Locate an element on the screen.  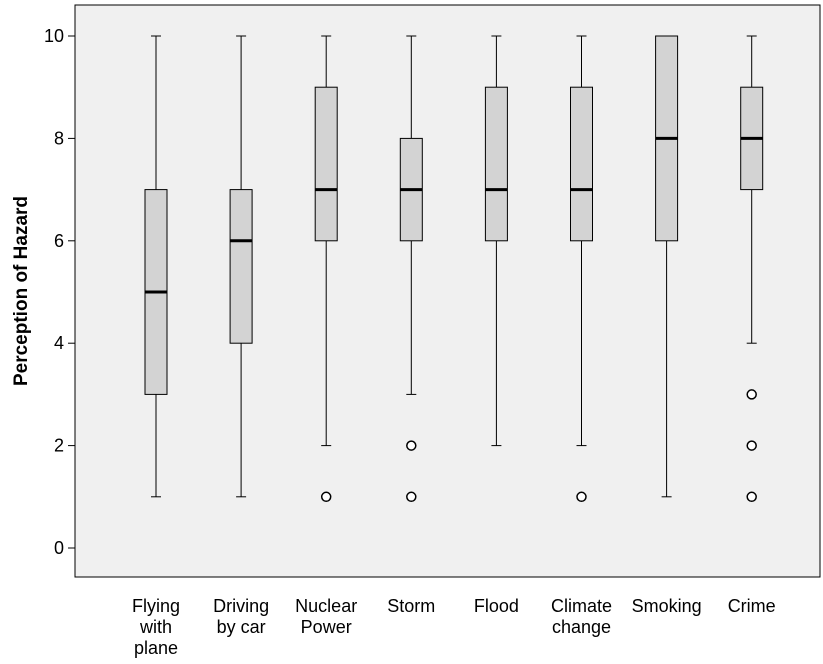
y-axis: 0 2 4 6 8 10 is located at coordinates (59, 292).